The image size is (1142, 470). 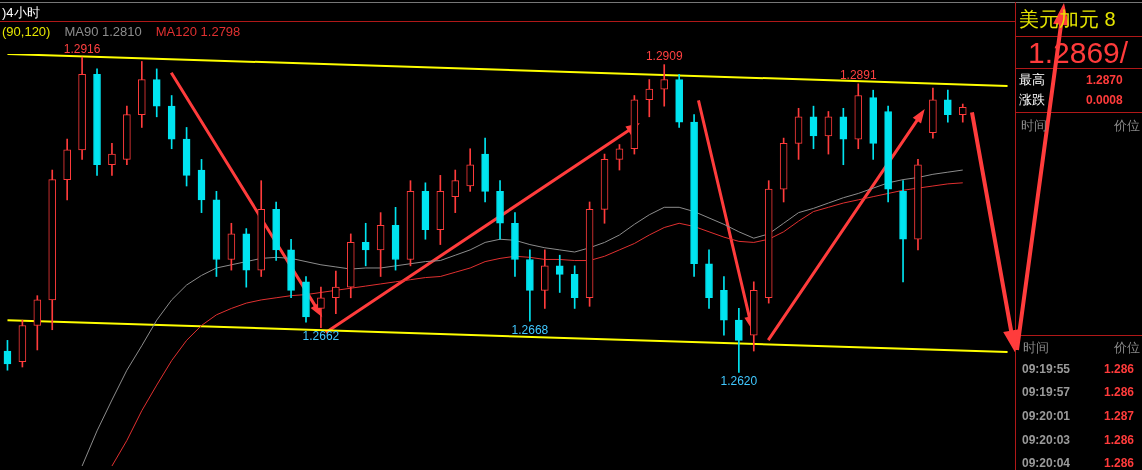 What do you see at coordinates (1046, 392) in the screenshot?
I see `text: 09:19:57` at bounding box center [1046, 392].